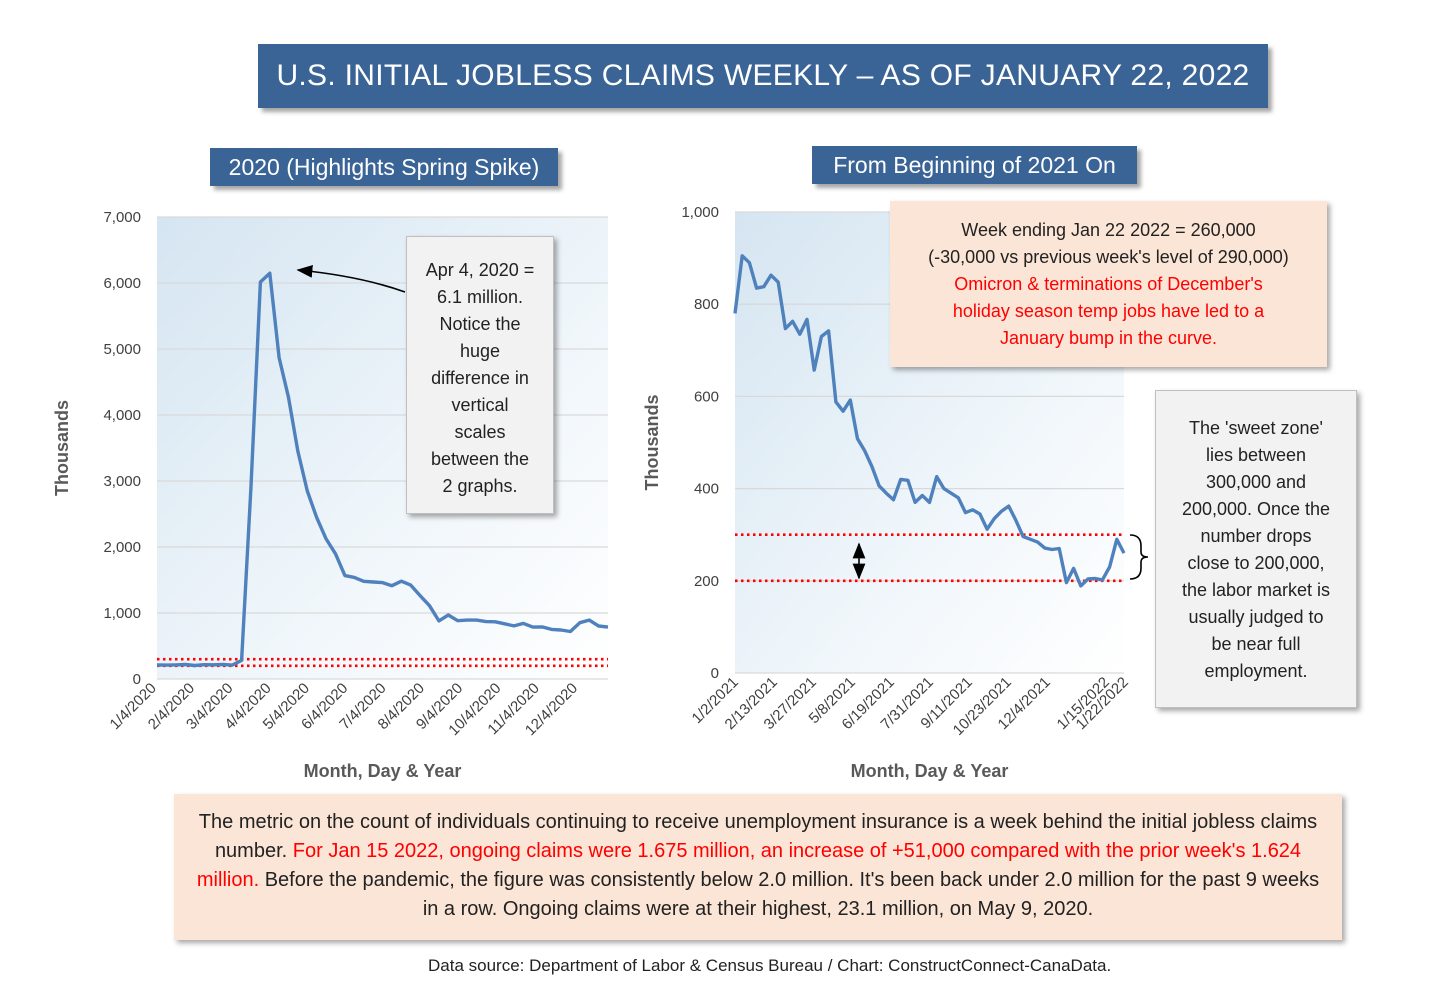 The height and width of the screenshot is (994, 1444). I want to click on zone-brace, so click(1139, 557).